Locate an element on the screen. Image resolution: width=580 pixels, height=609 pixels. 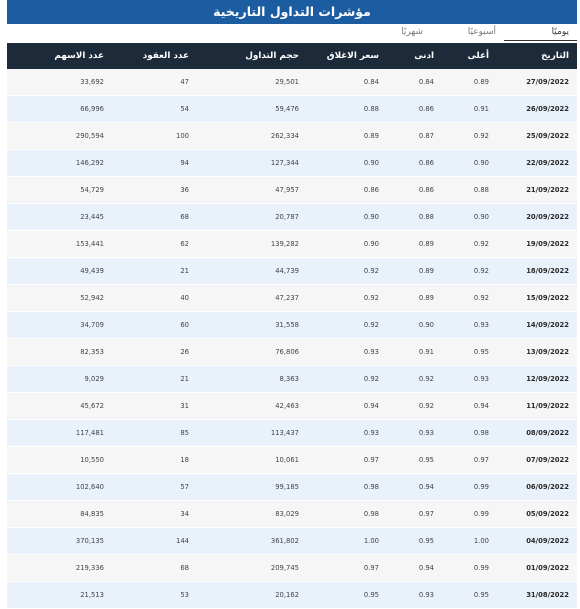
cell-shares: 52,942 is located at coordinates (59, 298).